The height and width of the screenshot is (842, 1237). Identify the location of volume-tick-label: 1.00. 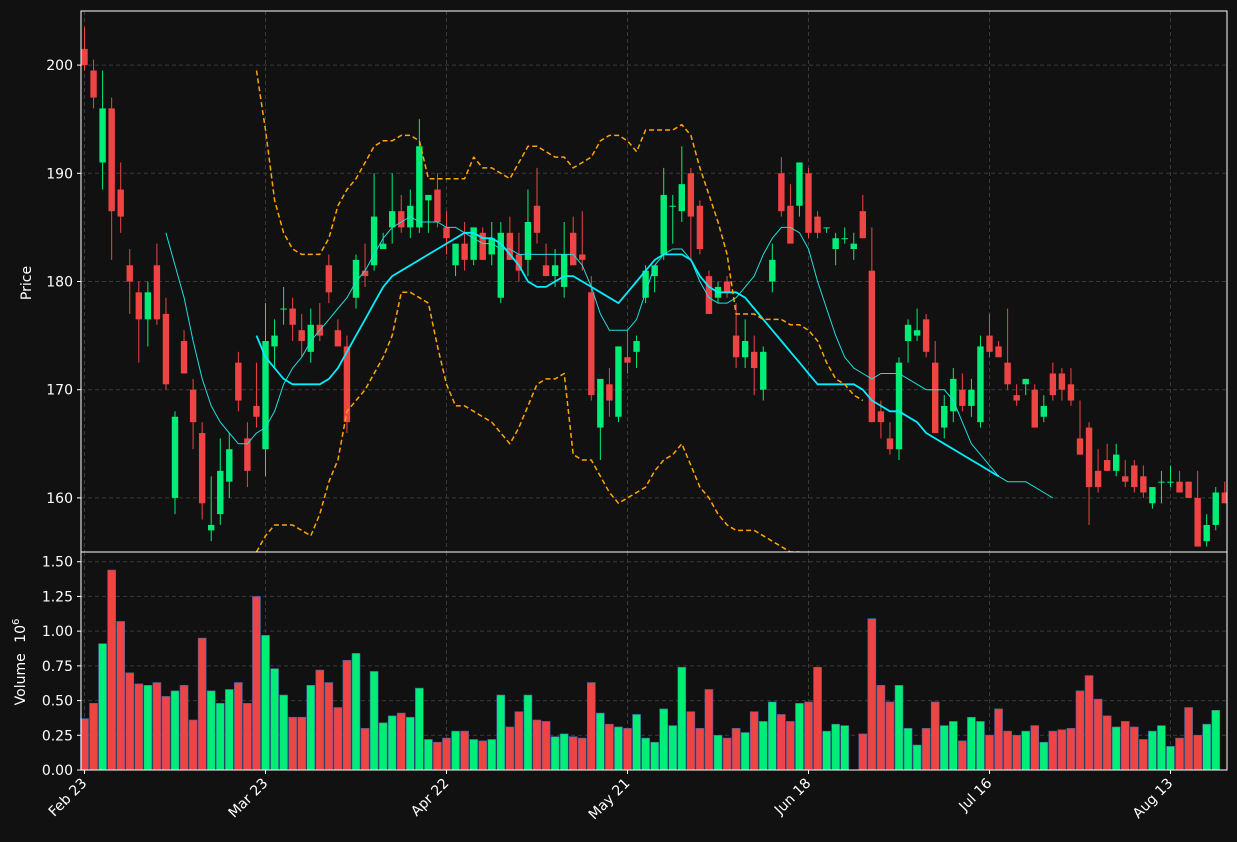
(57, 632).